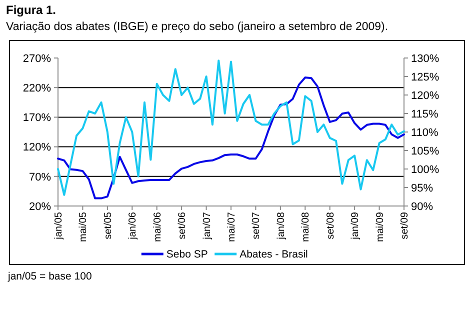 This screenshot has width=476, height=323. Describe the element at coordinates (281, 226) in the screenshot. I see `x-tick-label: jan/08` at that location.